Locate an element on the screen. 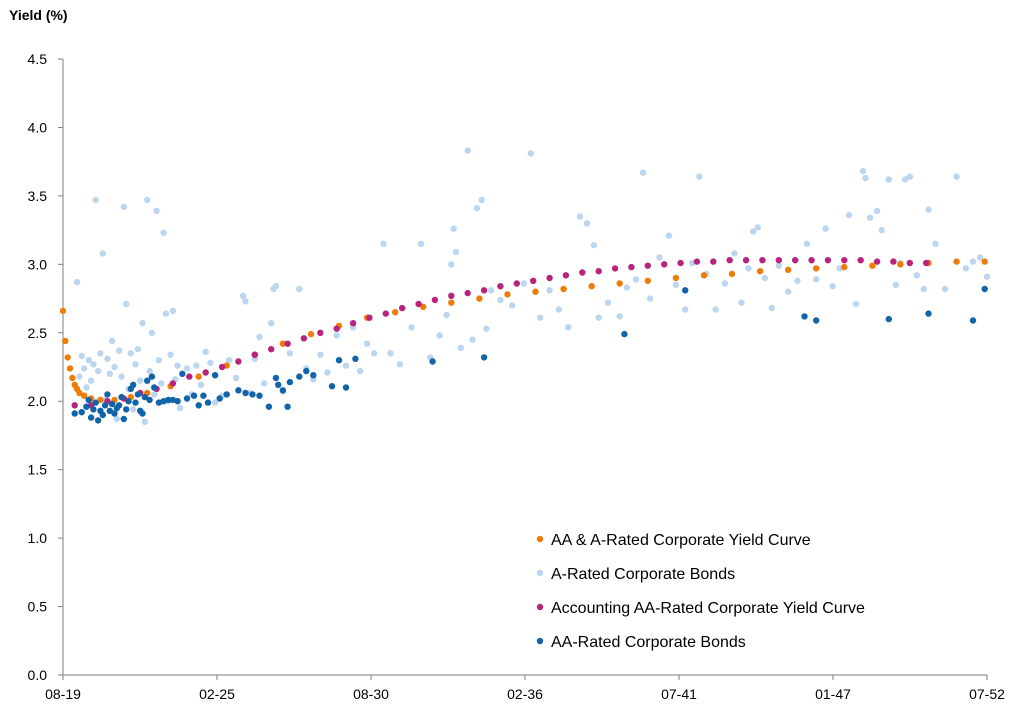 Image resolution: width=1015 pixels, height=709 pixels. y-tick-label: 4.5 is located at coordinates (38, 59).